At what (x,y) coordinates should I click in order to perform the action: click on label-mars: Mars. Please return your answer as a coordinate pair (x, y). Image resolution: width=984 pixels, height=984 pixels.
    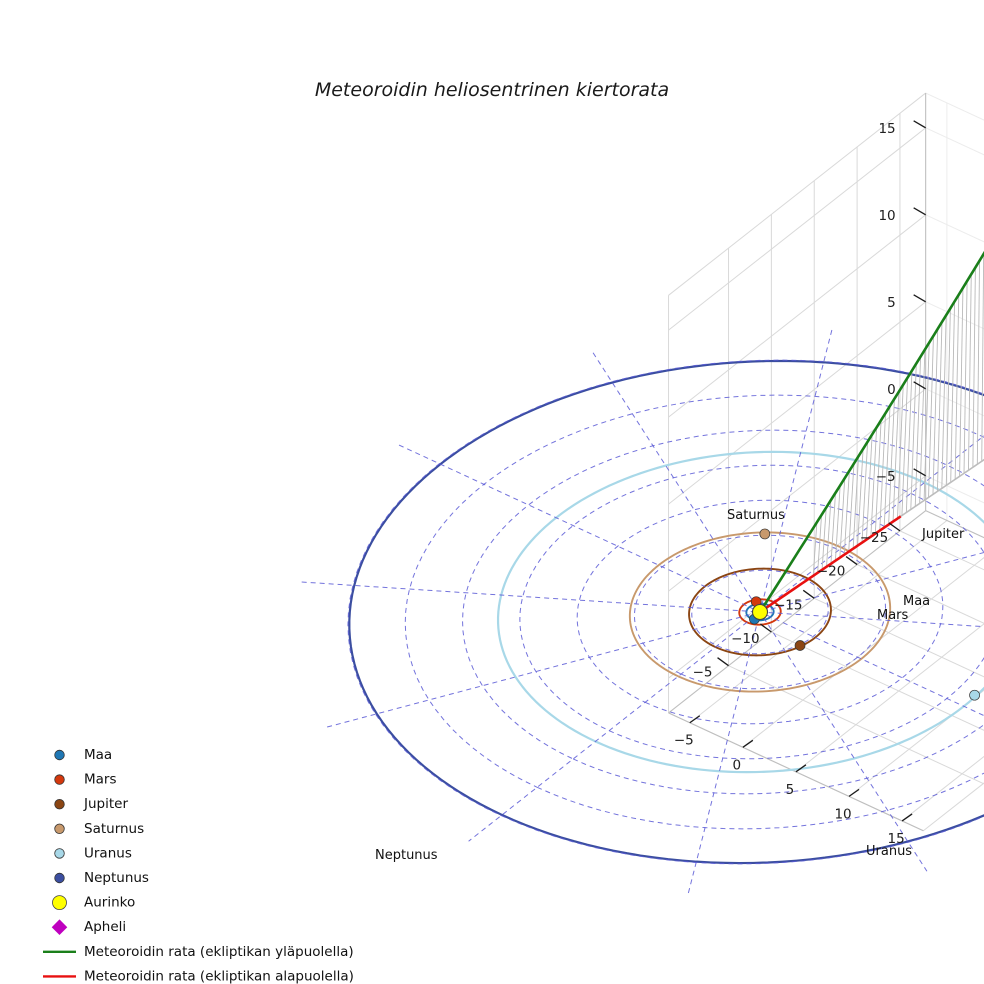
    Looking at the image, I should click on (893, 615).